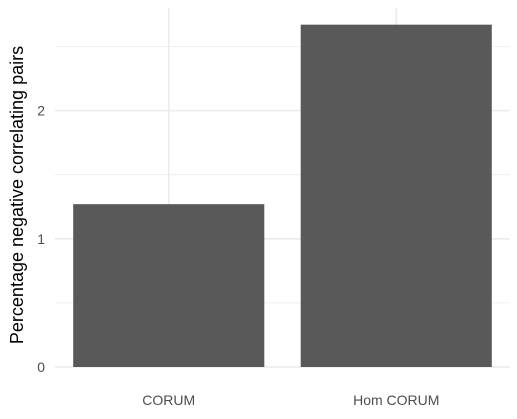  What do you see at coordinates (17, 195) in the screenshot?
I see `y-axis-label: Percentage negative correlating pairs` at bounding box center [17, 195].